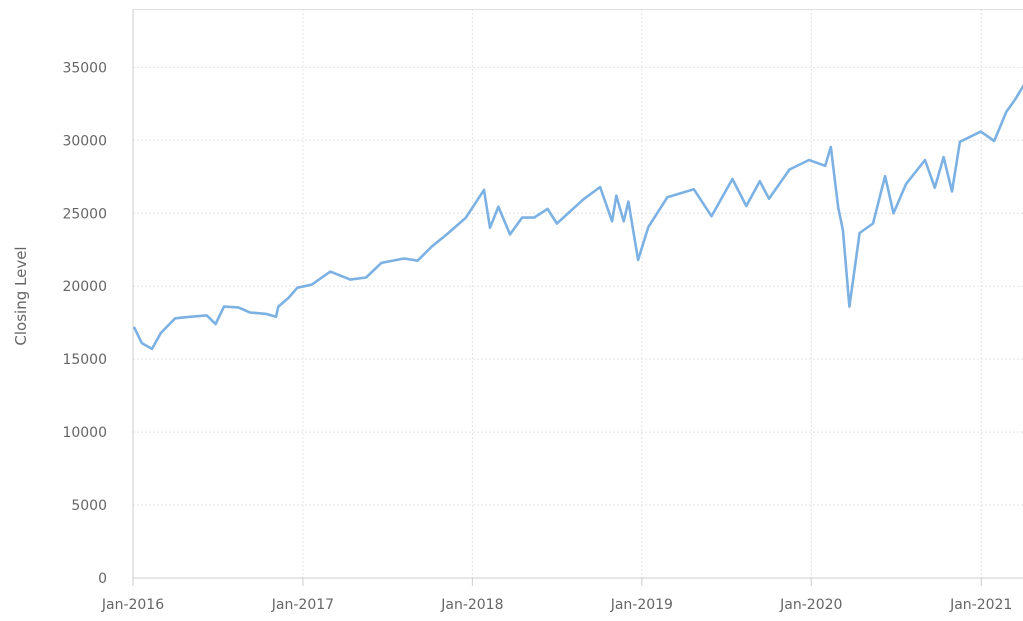 The width and height of the screenshot is (1023, 621). What do you see at coordinates (641, 605) in the screenshot?
I see `x-tick-label: Jan-2019` at bounding box center [641, 605].